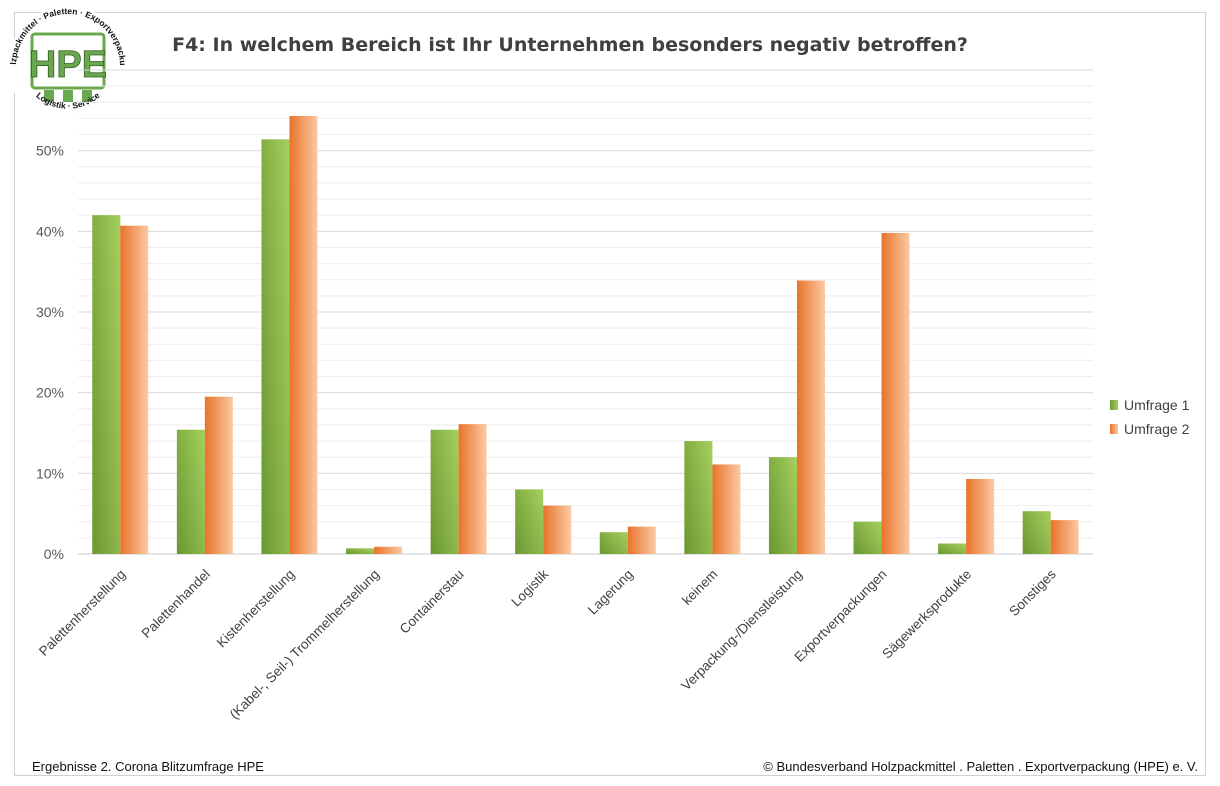 This screenshot has height=786, width=1220. What do you see at coordinates (840, 616) in the screenshot?
I see `x-tick-label: Exportverpackungen` at bounding box center [840, 616].